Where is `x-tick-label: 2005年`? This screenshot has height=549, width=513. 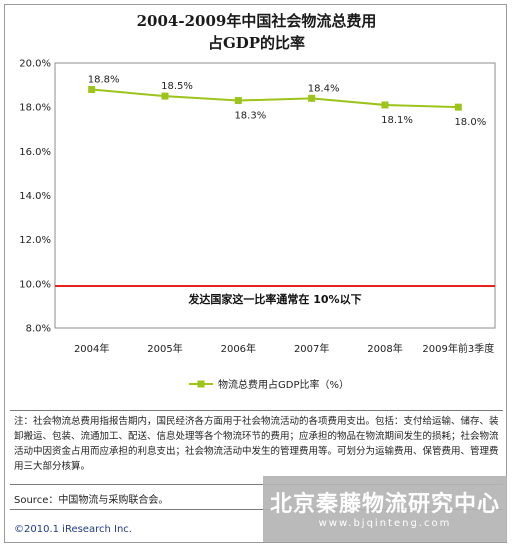 x-tick-label: 2005年 is located at coordinates (164, 348).